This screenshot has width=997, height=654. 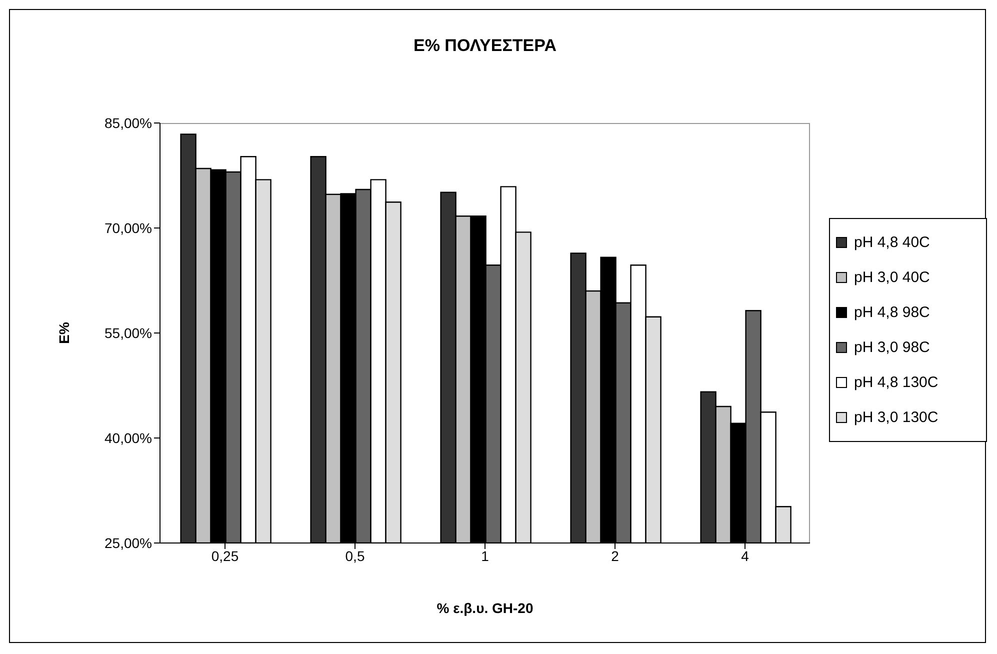 What do you see at coordinates (485, 556) in the screenshot?
I see `x-tick-label: 1` at bounding box center [485, 556].